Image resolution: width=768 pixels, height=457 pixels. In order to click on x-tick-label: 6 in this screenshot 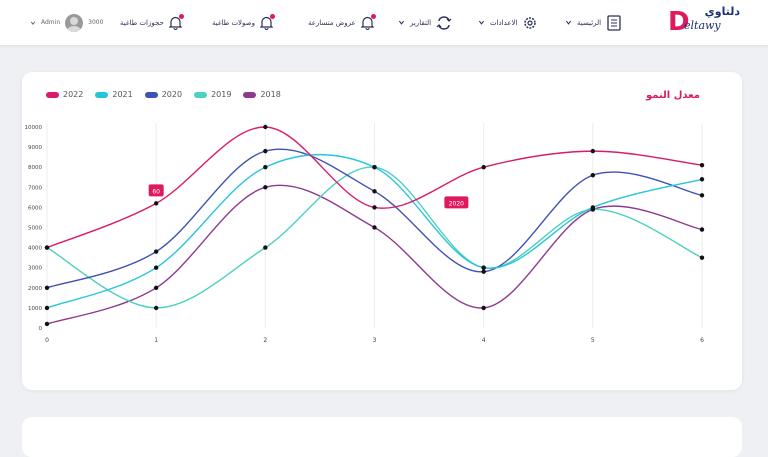, I will do `click(702, 340)`.